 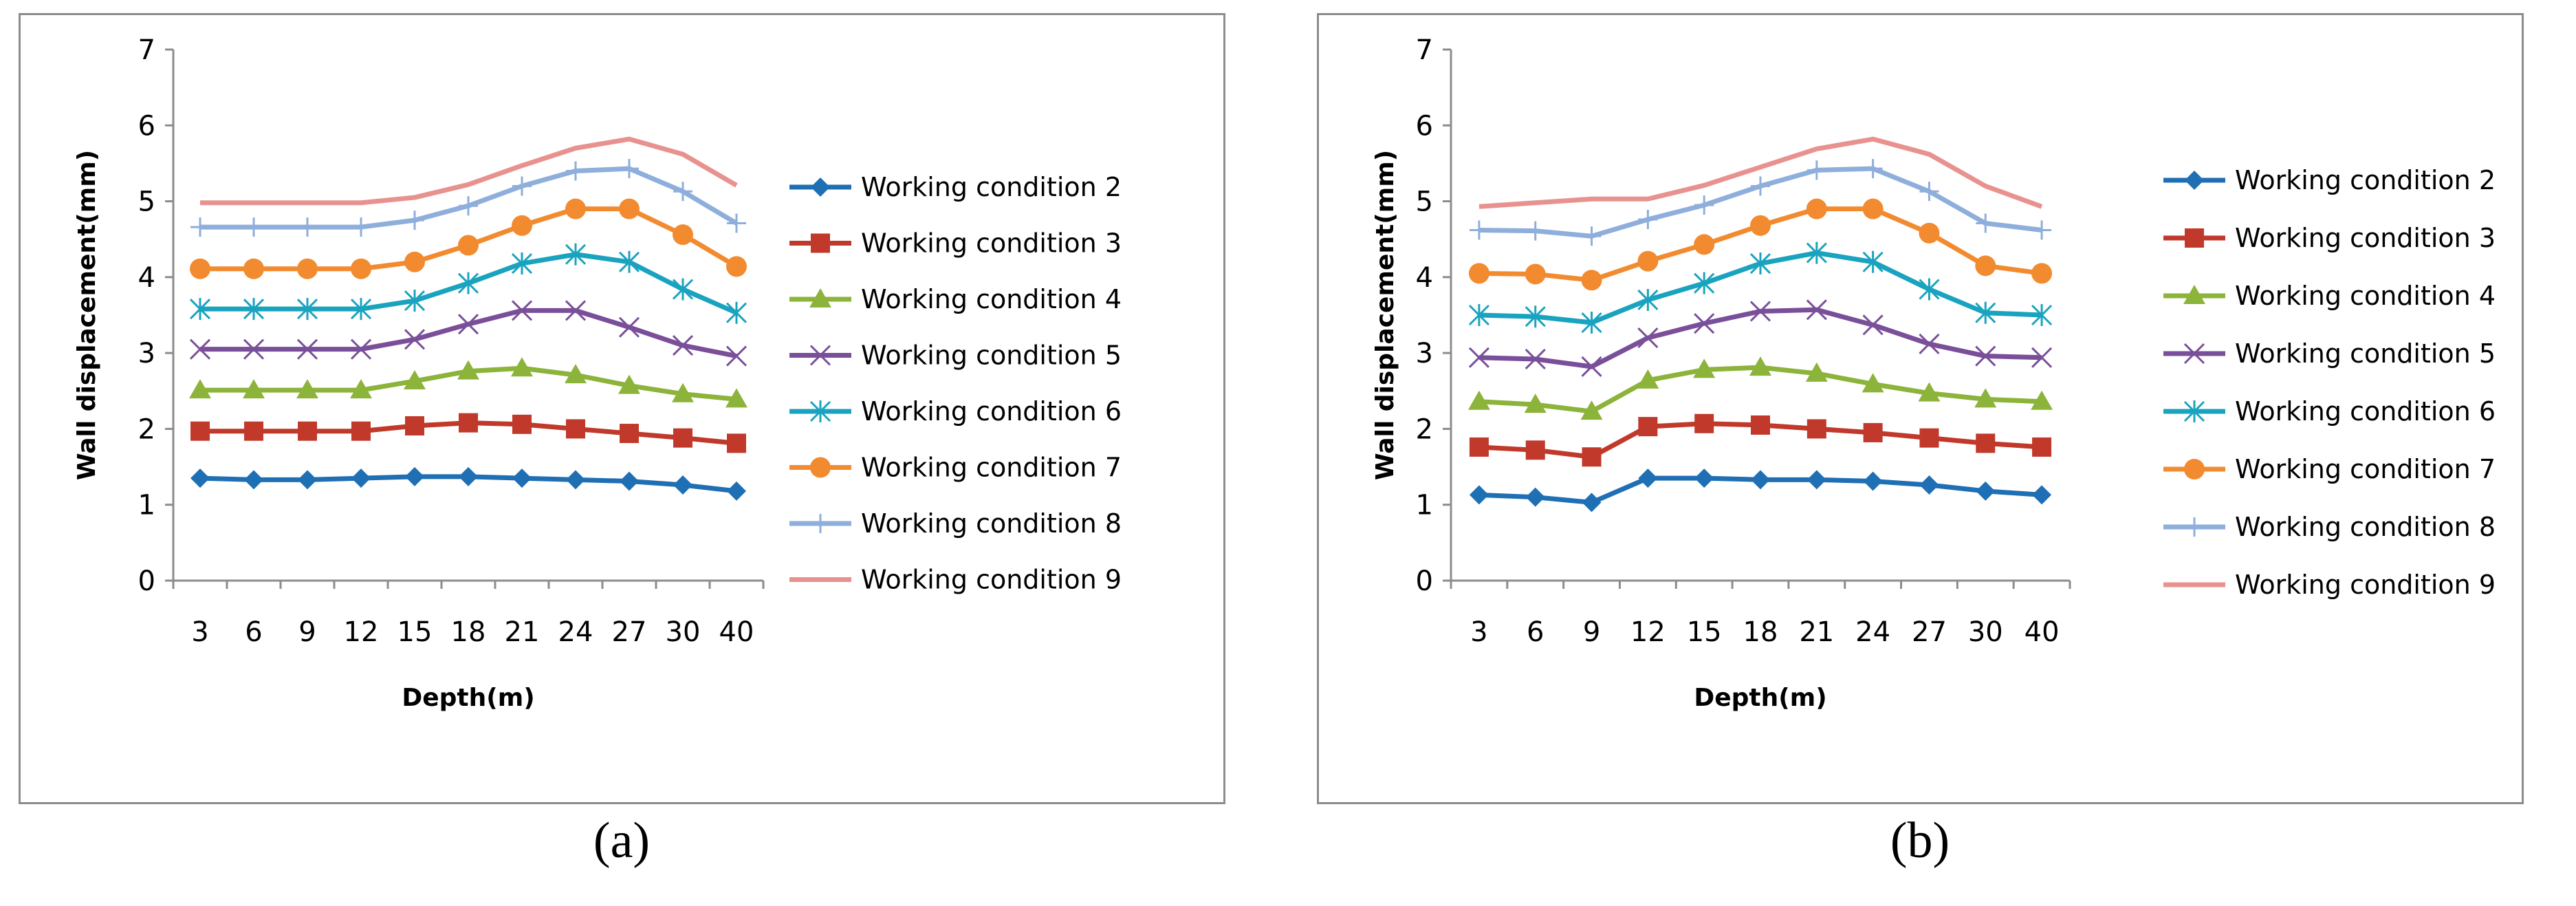 What do you see at coordinates (415, 632) in the screenshot?
I see `chart-a-x-tick-label: 15` at bounding box center [415, 632].